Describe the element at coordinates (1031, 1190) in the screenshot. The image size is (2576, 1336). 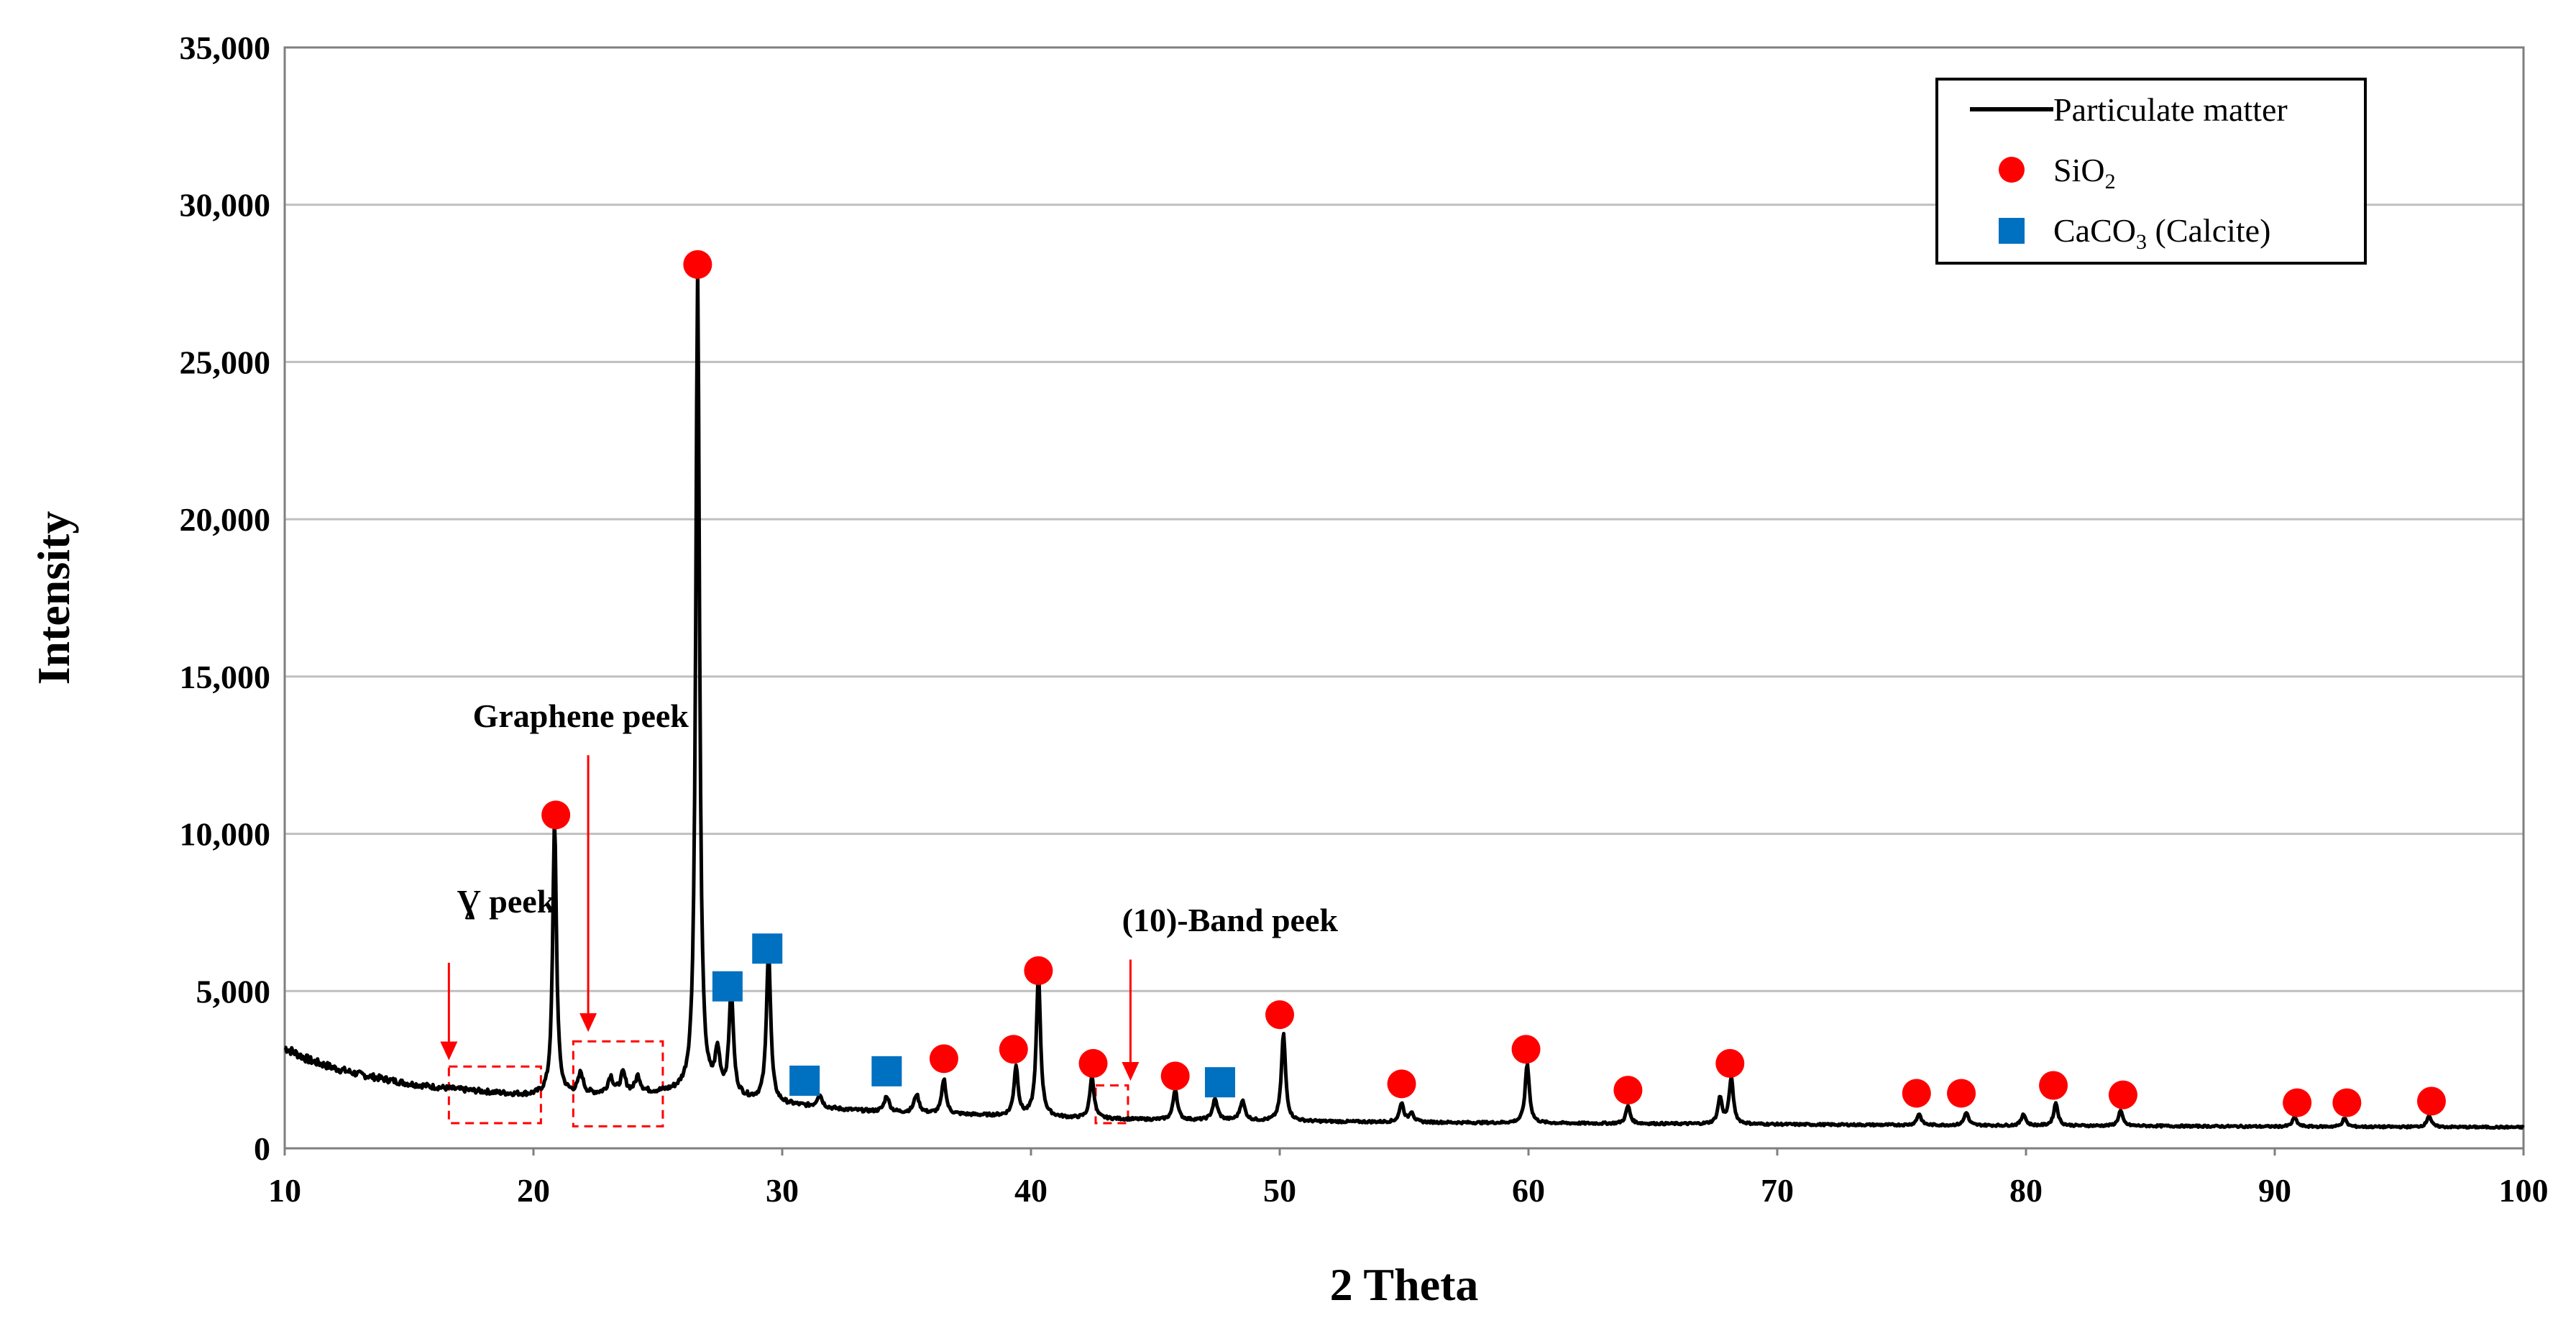
I see `x-tick-label-40: 40` at that location.